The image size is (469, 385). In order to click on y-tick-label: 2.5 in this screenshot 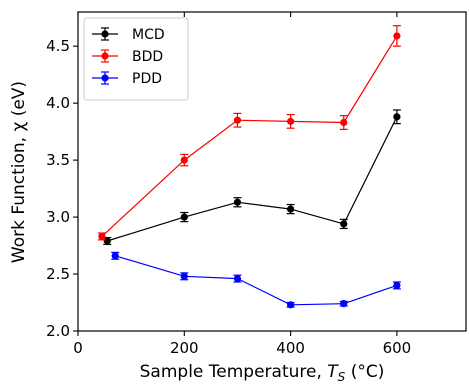, I will do `click(58, 274)`.